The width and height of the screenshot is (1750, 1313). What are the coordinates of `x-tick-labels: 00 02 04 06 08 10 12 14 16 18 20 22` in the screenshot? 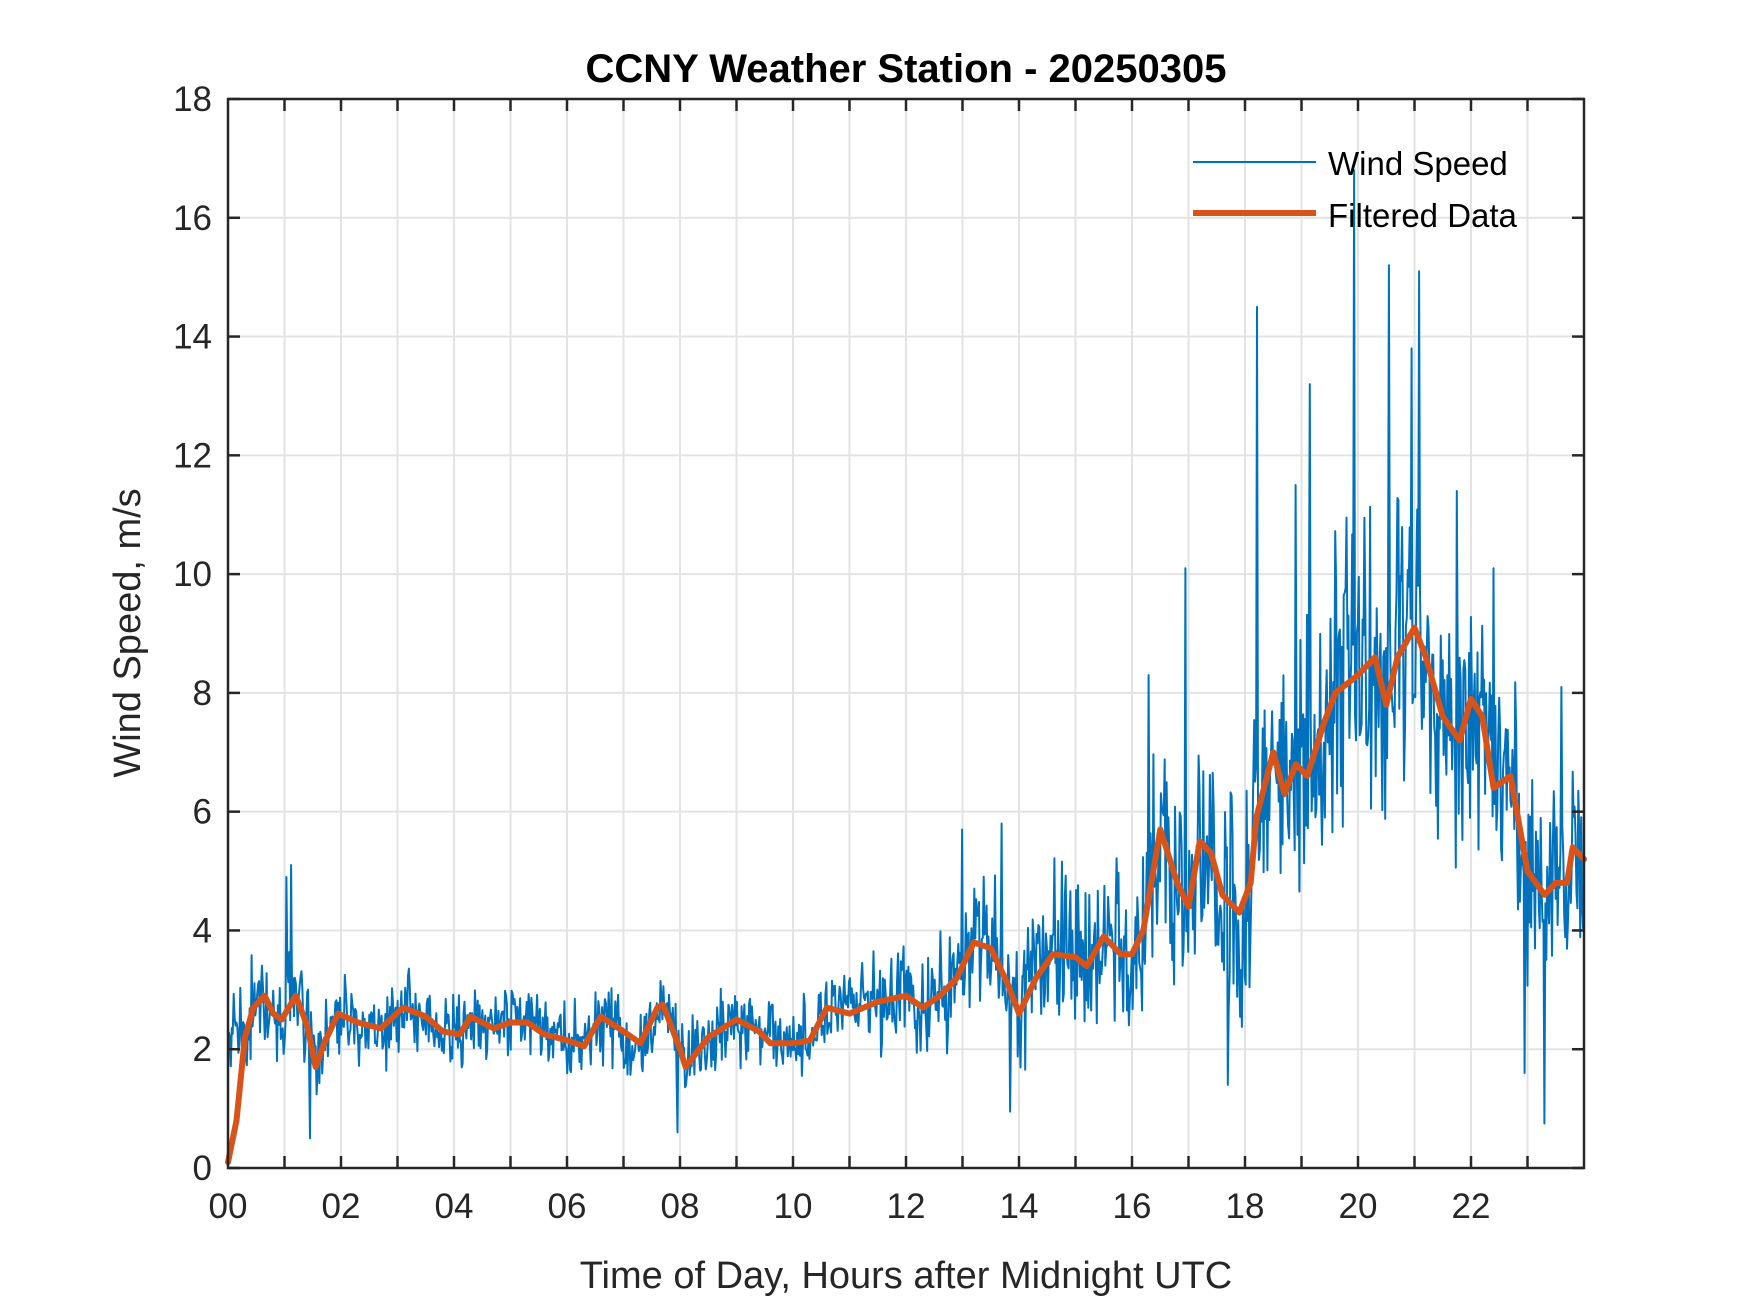 It's located at (850, 1206).